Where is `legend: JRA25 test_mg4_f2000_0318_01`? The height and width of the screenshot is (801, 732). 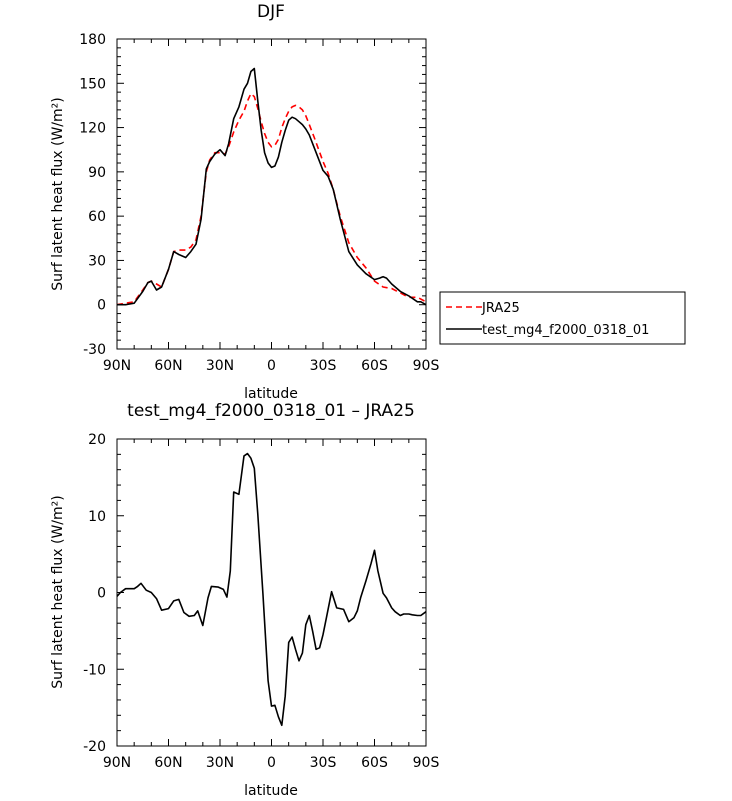
legend: JRA25 test_mg4_f2000_0318_01 is located at coordinates (562, 318).